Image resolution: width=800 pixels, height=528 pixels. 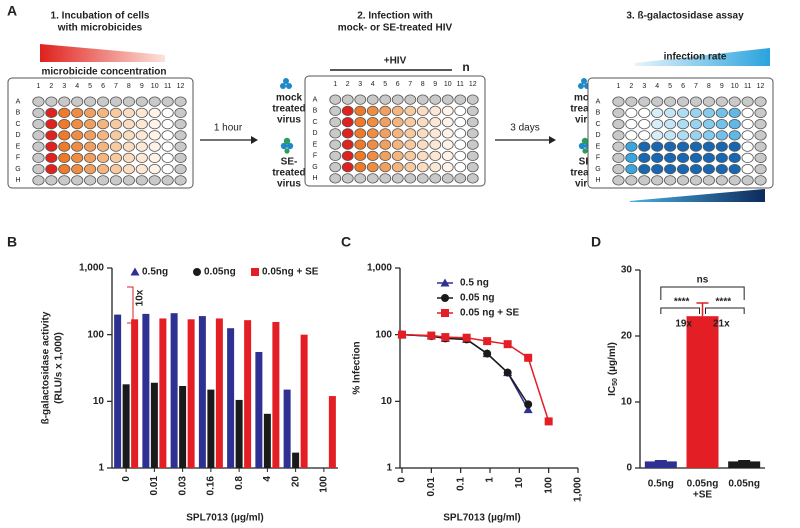 What do you see at coordinates (130, 305) in the screenshot?
I see `fold-bracket` at bounding box center [130, 305].